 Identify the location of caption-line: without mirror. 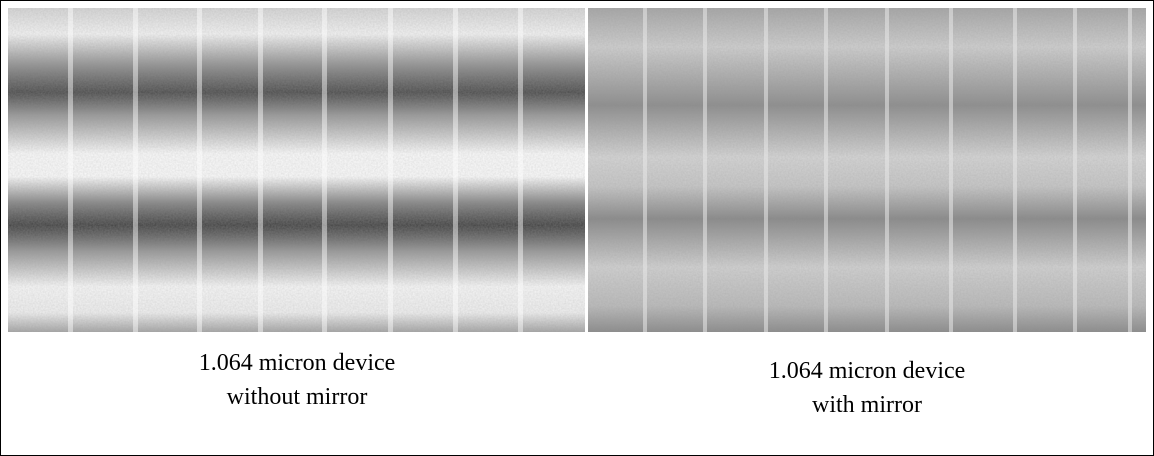
(297, 397).